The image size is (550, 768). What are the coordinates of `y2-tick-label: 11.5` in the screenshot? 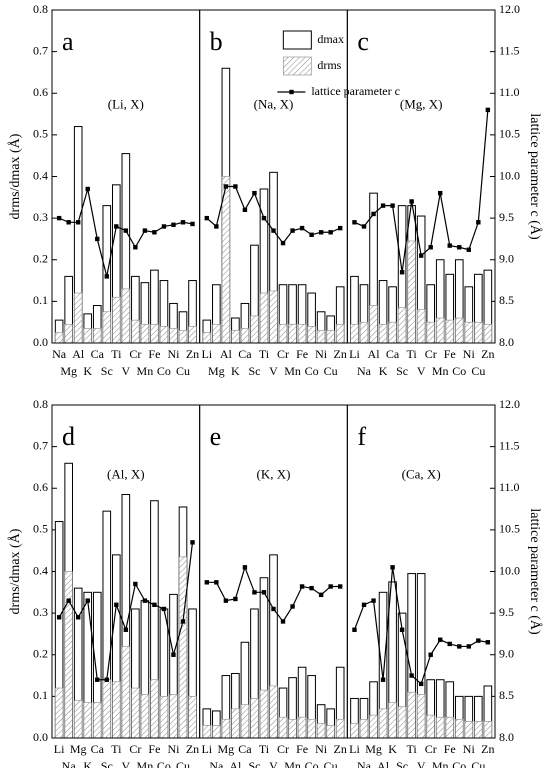 It's located at (509, 50).